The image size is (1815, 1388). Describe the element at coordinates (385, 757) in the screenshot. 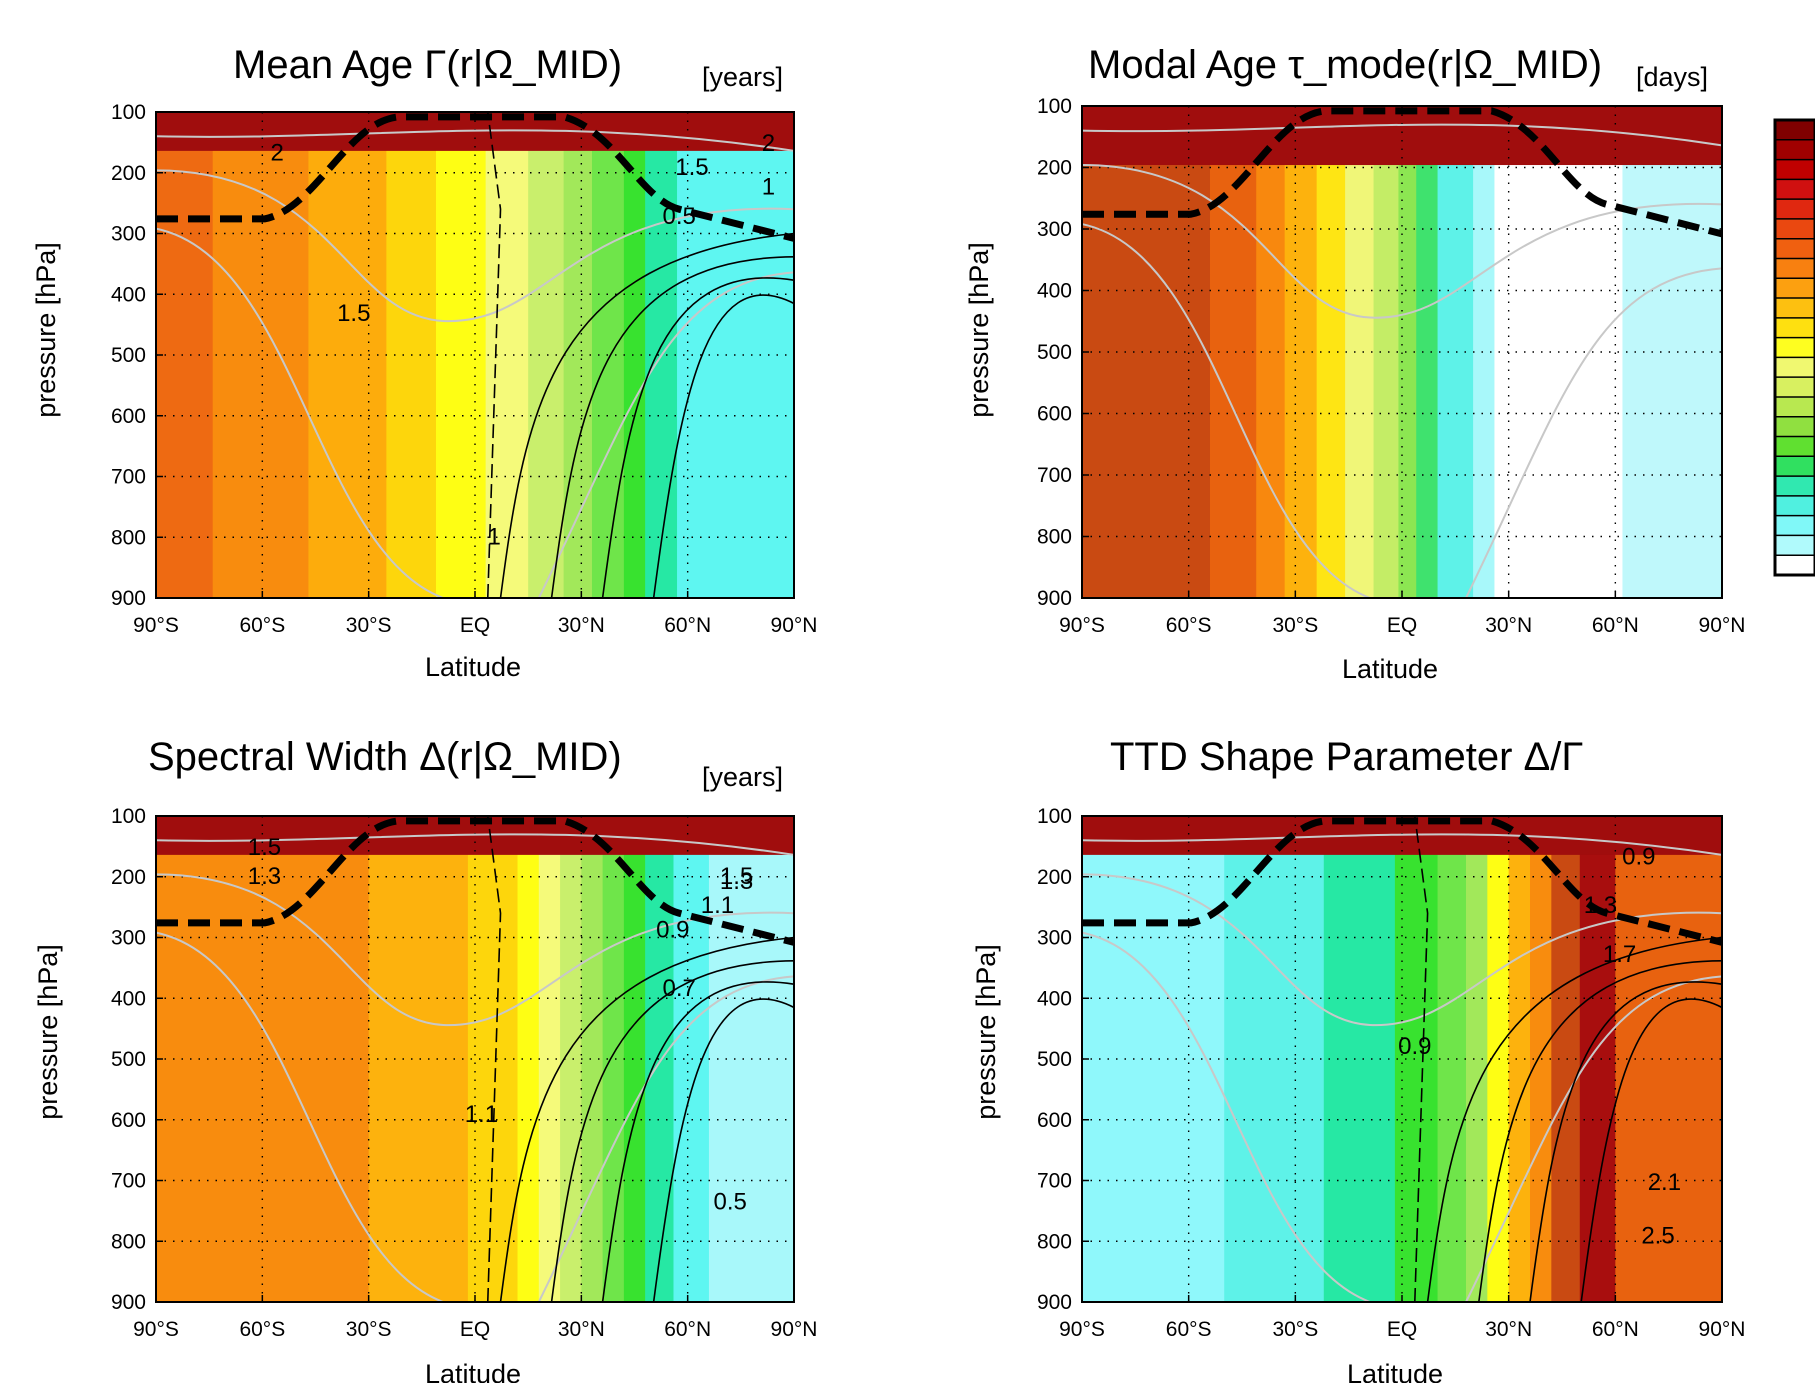

I see `panel-title: Spectral Width Δ(r|Ω_MID)` at that location.